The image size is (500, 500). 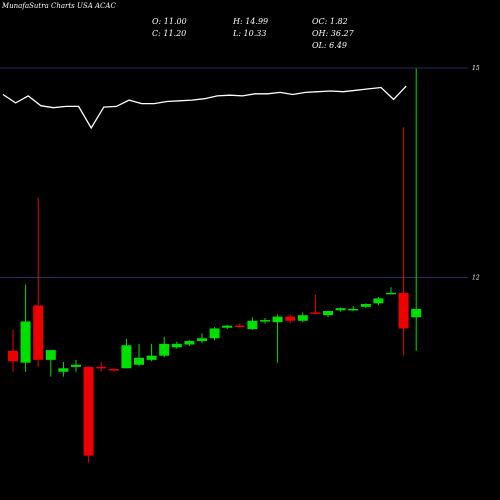 What do you see at coordinates (330, 21) in the screenshot?
I see `stat-oc: OC: 1.82` at bounding box center [330, 21].